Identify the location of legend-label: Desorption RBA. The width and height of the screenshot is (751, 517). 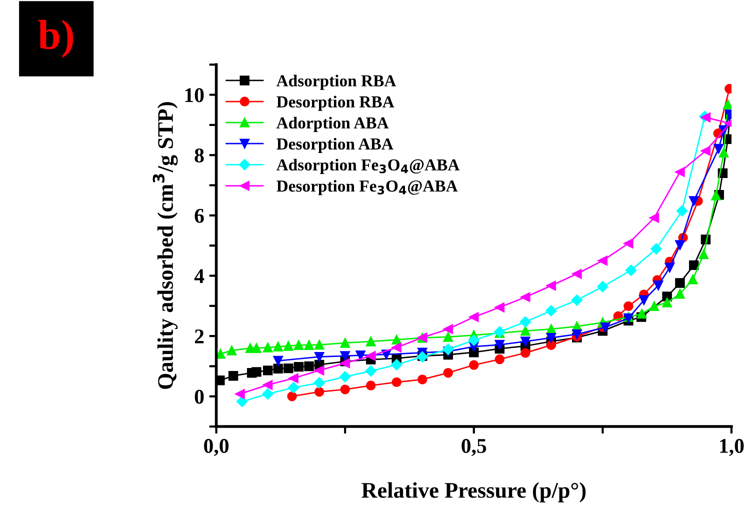
(335, 103).